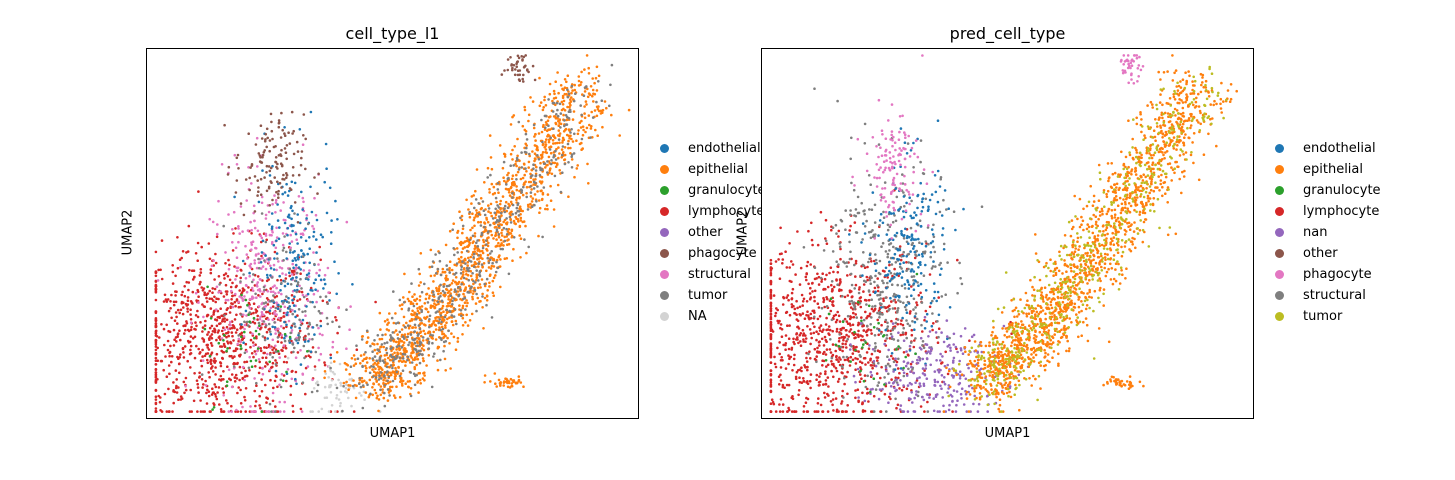  Describe the element at coordinates (1328, 148) in the screenshot. I see `legend-item-endothelial: endothelial` at that location.